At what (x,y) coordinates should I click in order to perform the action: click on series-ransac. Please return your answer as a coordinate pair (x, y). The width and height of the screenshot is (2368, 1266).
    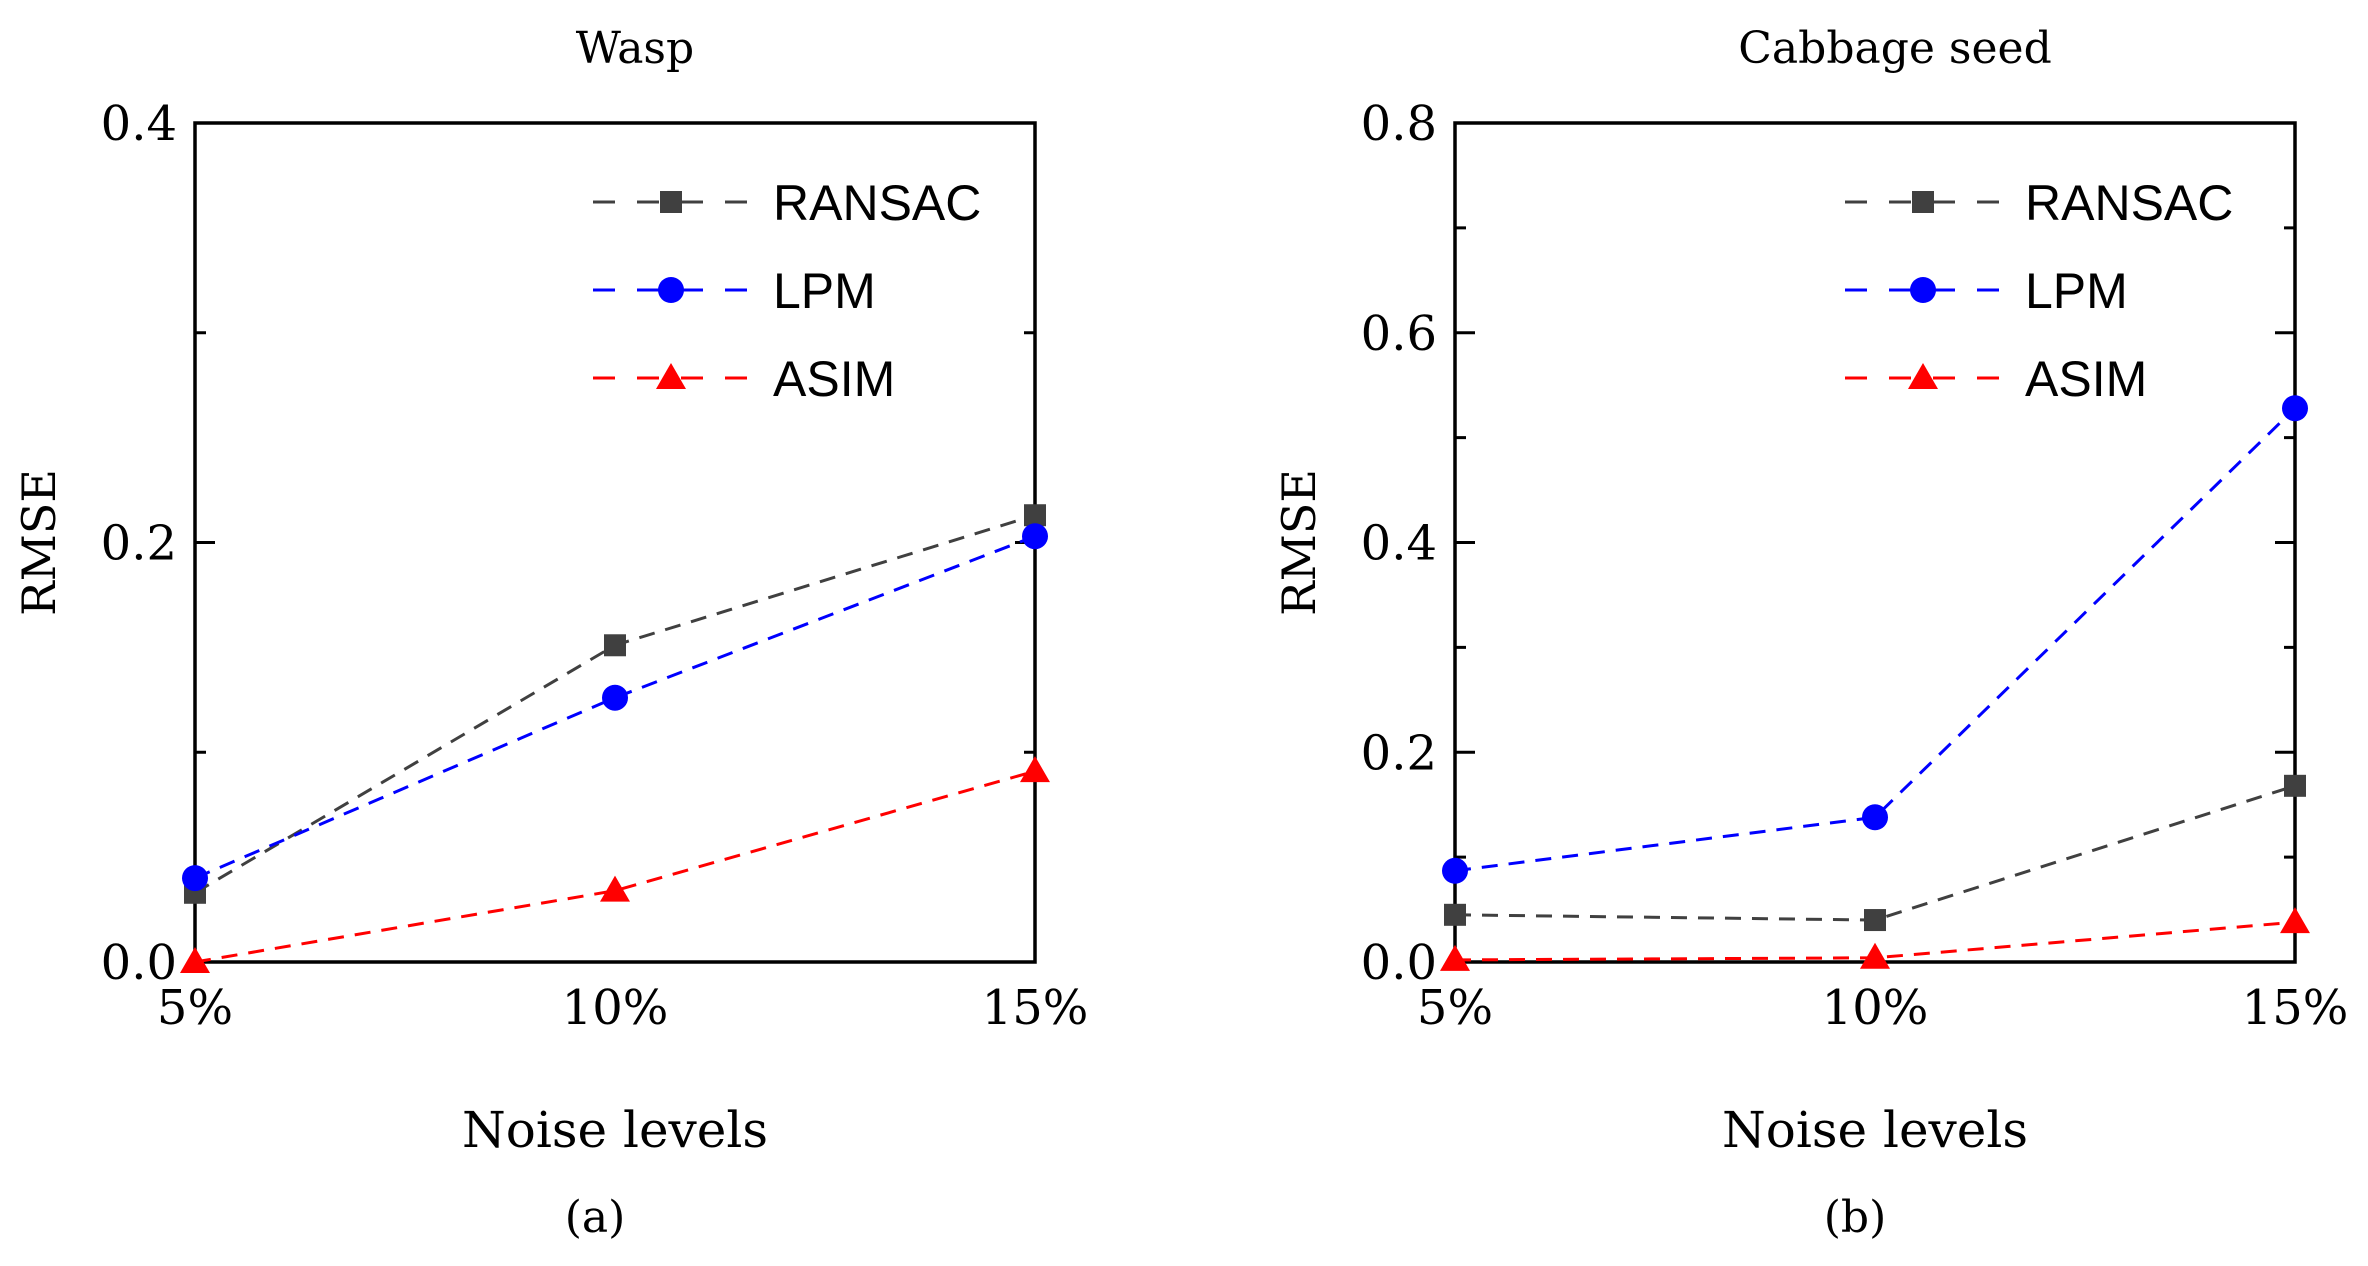
    Looking at the image, I should click on (1875, 853).